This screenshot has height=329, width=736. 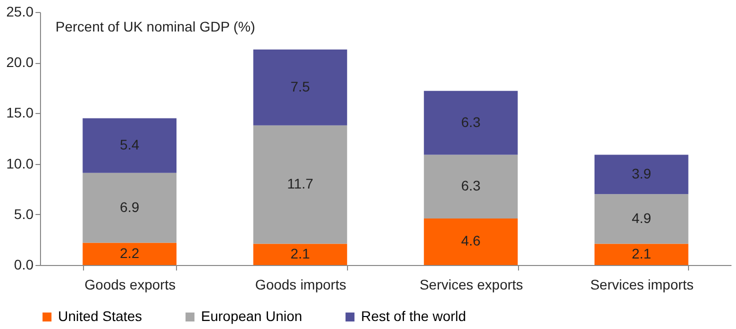 I want to click on data-label: 2.2, so click(x=130, y=252).